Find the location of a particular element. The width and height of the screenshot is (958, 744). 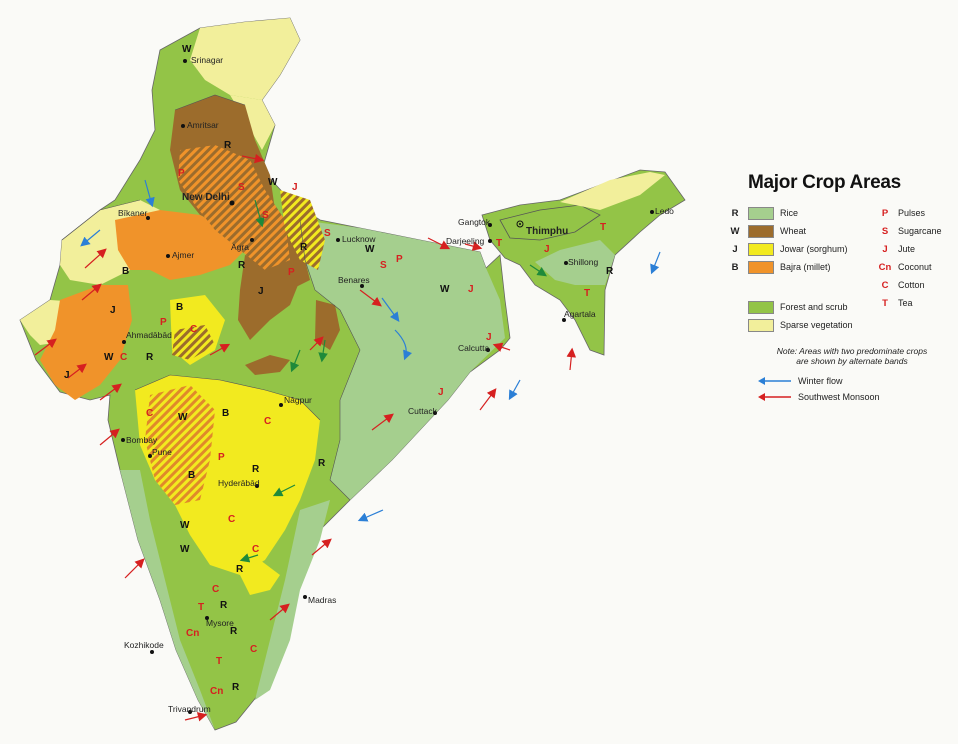

bajra-gujarat is located at coordinates (86, 342).